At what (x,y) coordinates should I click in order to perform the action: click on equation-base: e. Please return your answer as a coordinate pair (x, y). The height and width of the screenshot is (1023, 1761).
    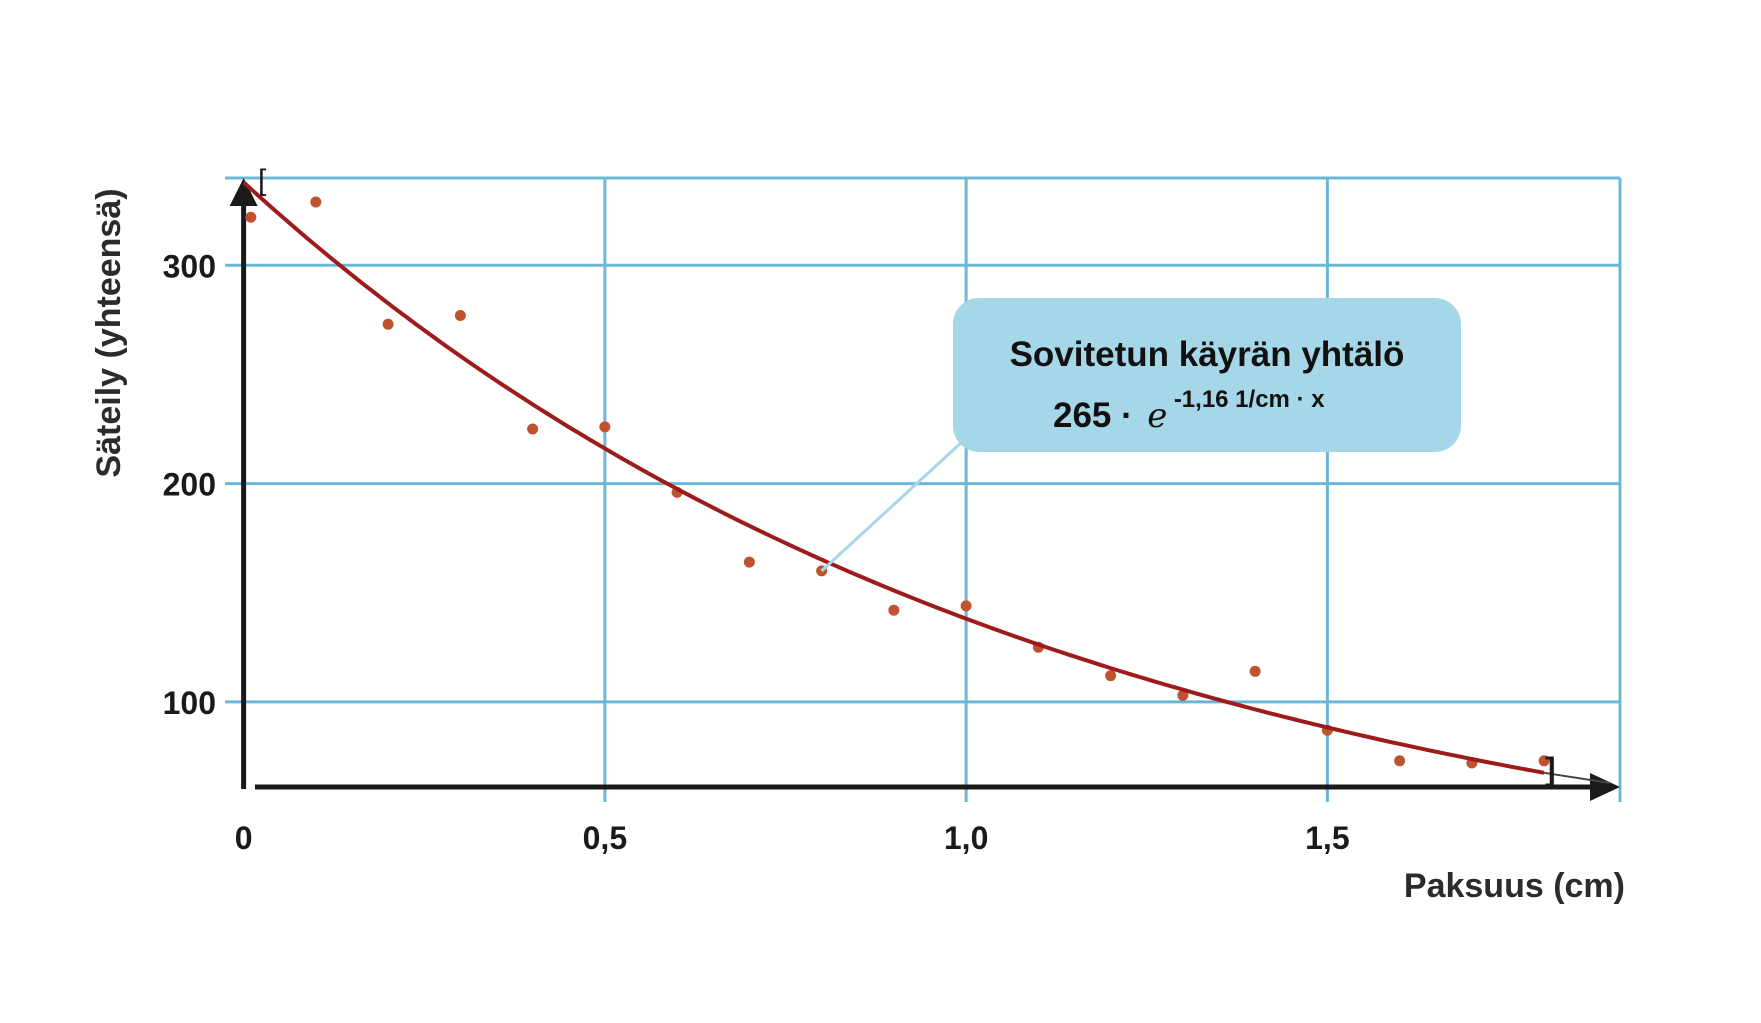
    Looking at the image, I should click on (1157, 416).